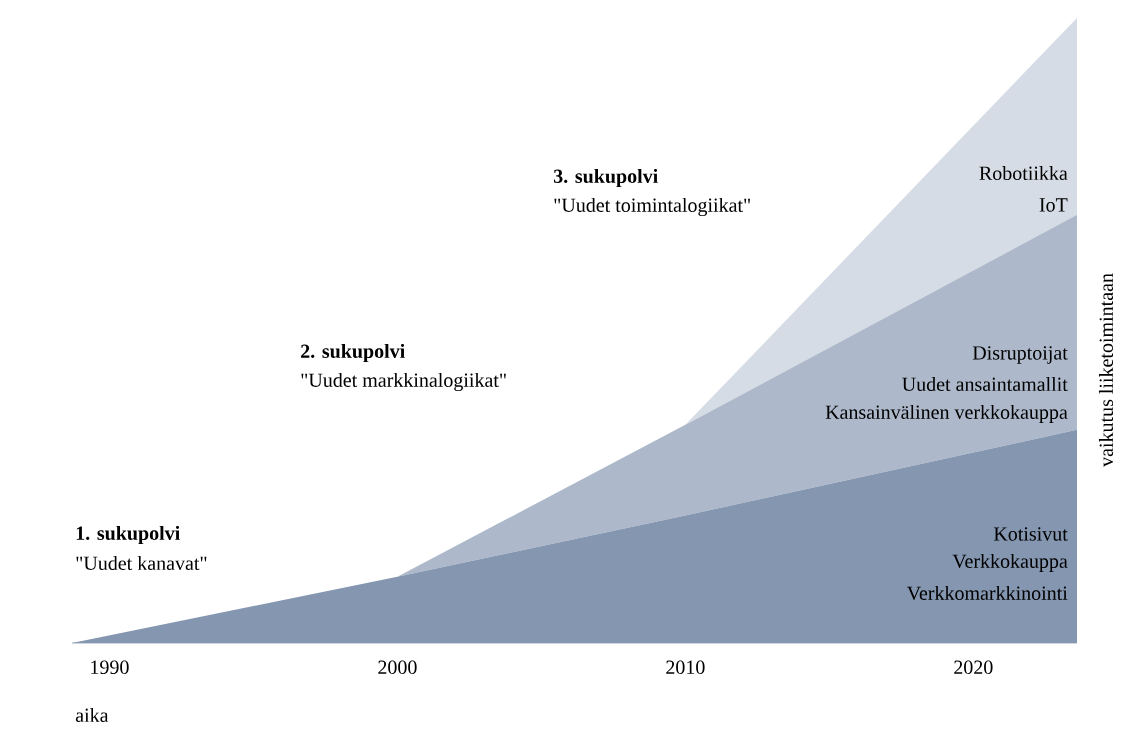 The height and width of the screenshot is (742, 1144). What do you see at coordinates (1010, 563) in the screenshot?
I see `annotation: Verkkokauppa` at bounding box center [1010, 563].